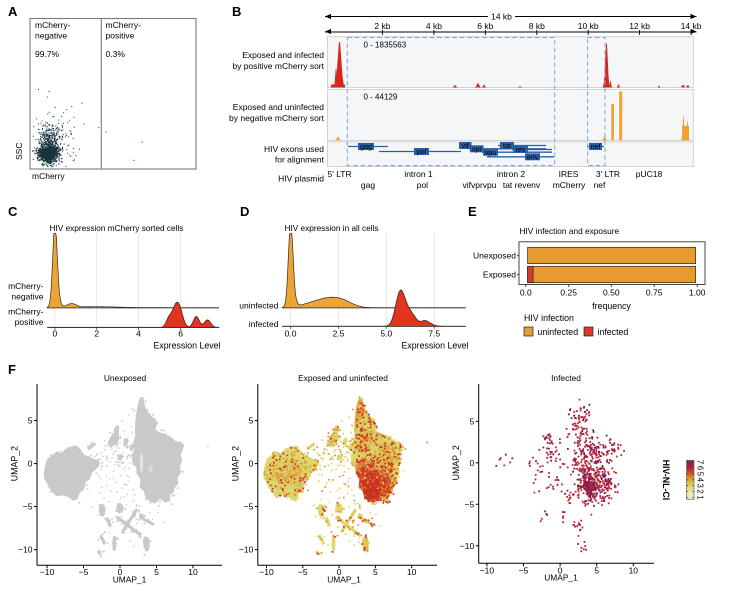  Describe the element at coordinates (13, 211) in the screenshot. I see `svg-text: C` at that location.